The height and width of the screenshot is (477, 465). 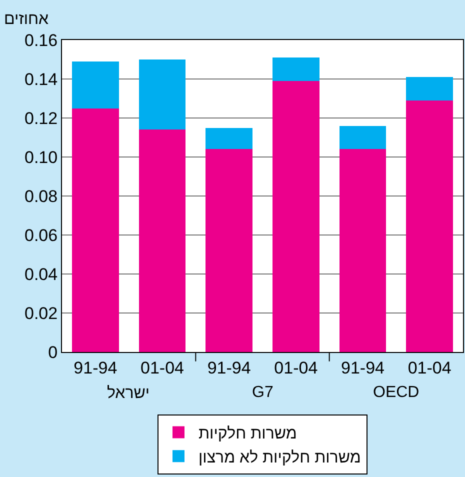 I want to click on y-tick-label: 0.14, so click(x=41, y=79).